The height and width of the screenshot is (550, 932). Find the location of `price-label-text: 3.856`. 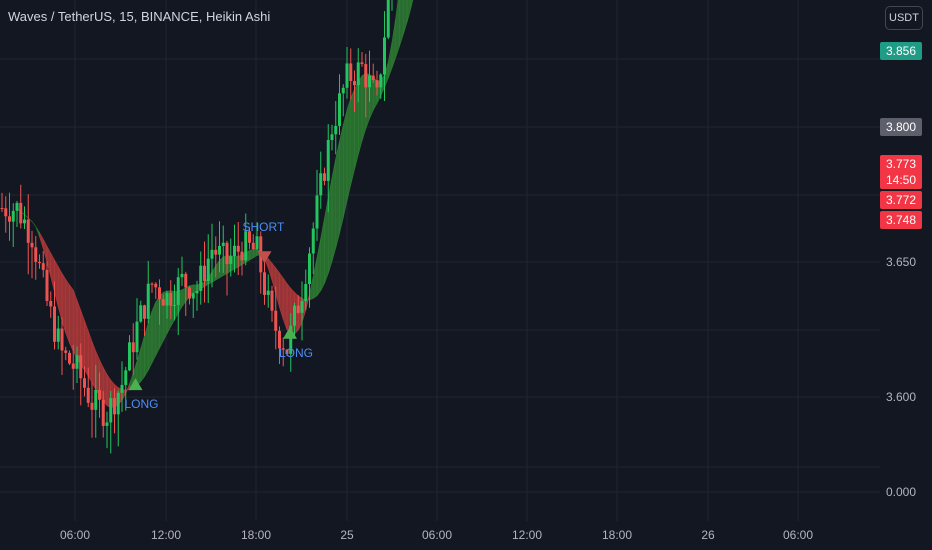

price-label-text: 3.856 is located at coordinates (901, 51).